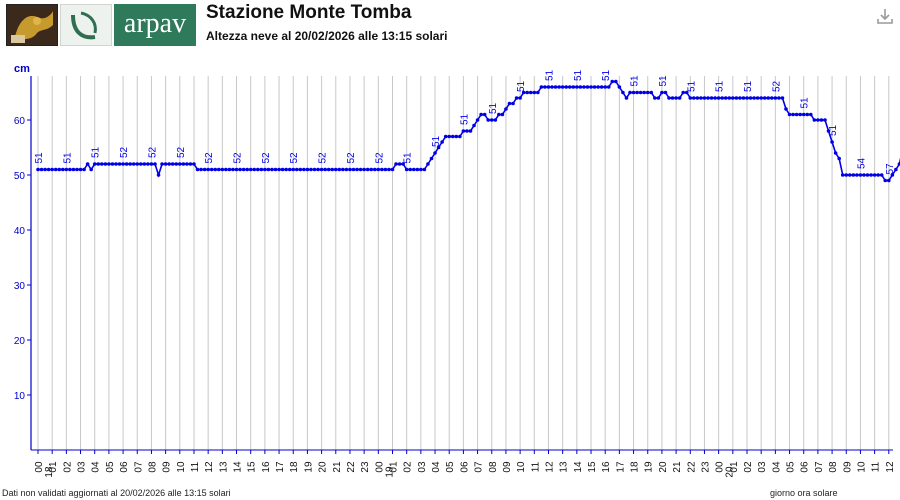  I want to click on arpav-symbol-logo, so click(86, 25).